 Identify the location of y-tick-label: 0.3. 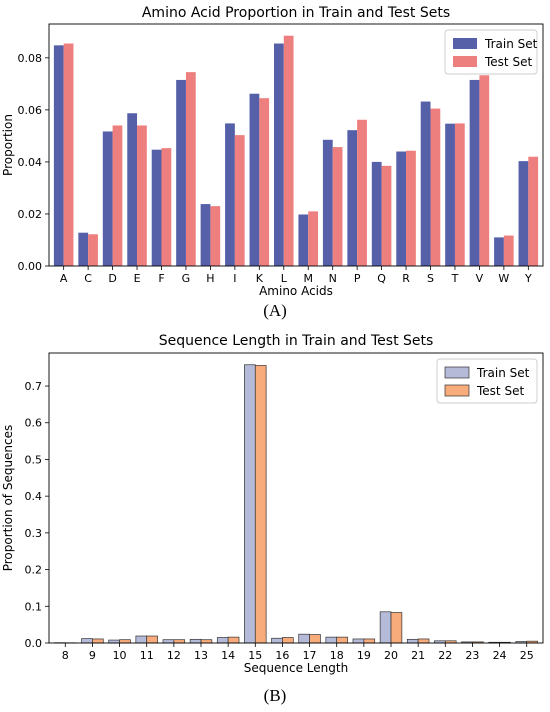
(34, 533).